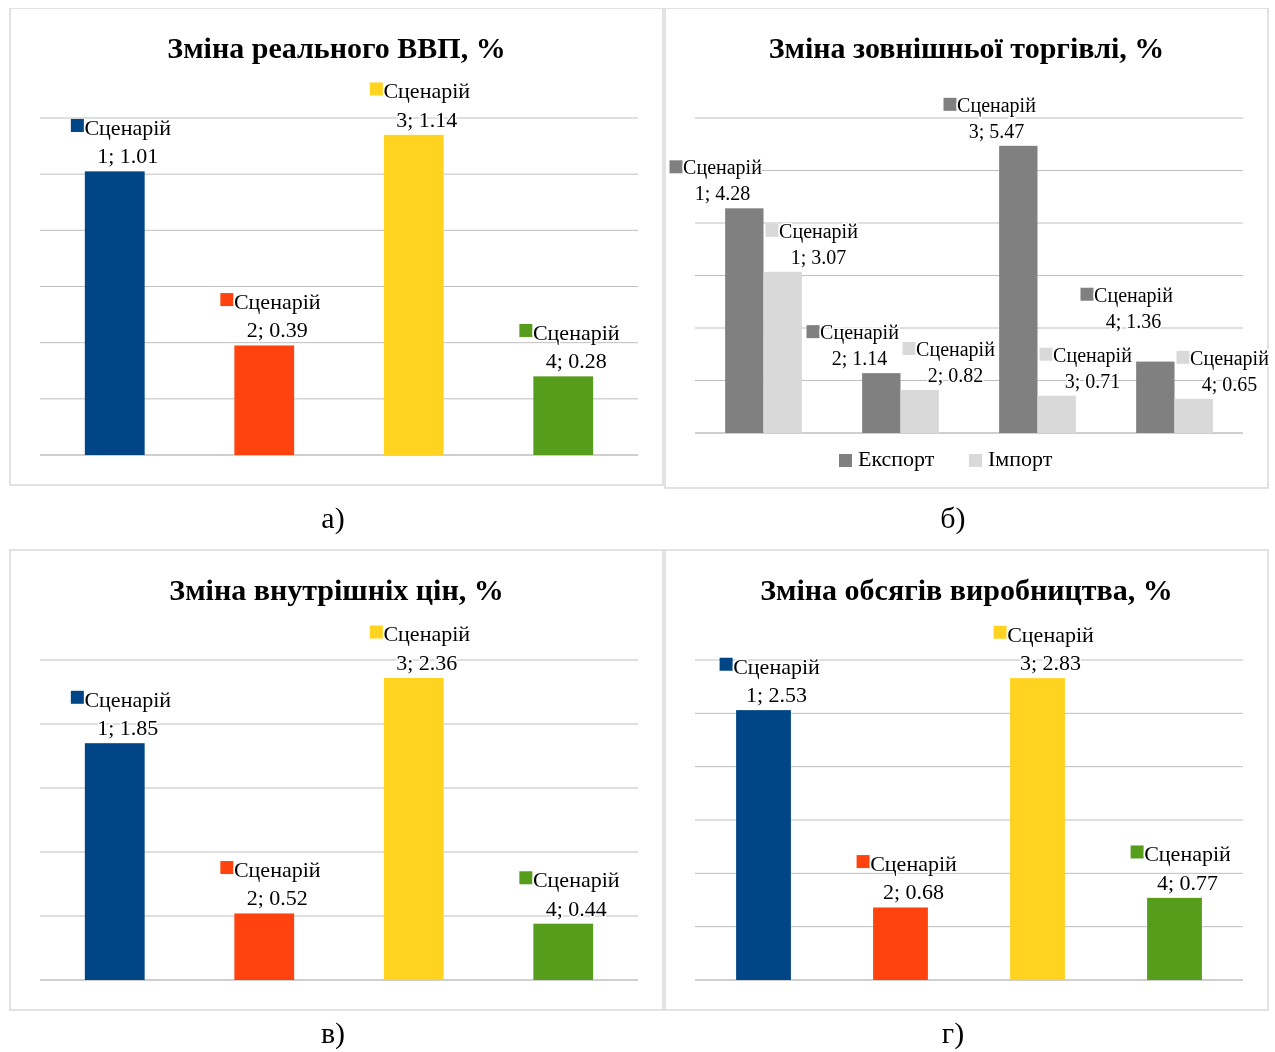 Image resolution: width=1275 pixels, height=1052 pixels. I want to click on data-label: Сценарій 2; 0.39, so click(277, 315).